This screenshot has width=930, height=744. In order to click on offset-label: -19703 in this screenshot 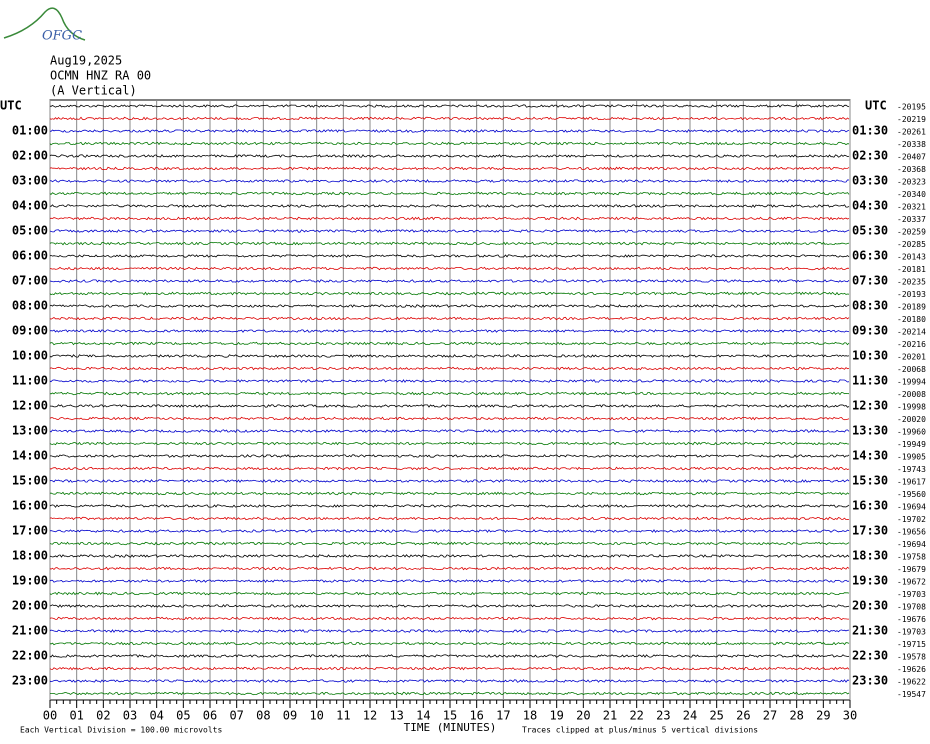, I will do `click(911, 594)`.